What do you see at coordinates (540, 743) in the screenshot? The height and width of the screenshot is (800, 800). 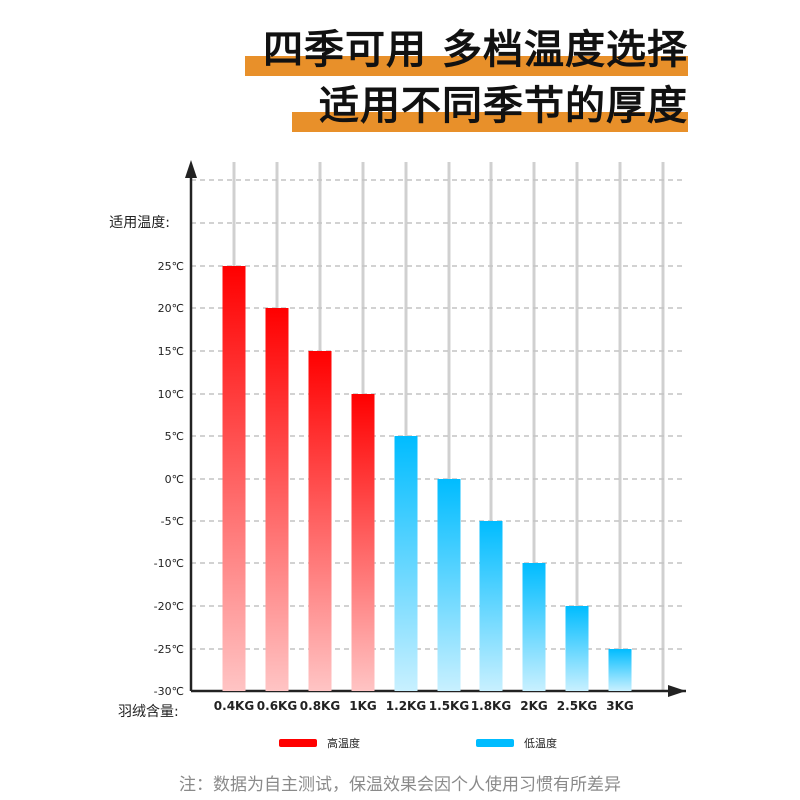 I see `legend-label-low: 低温度` at bounding box center [540, 743].